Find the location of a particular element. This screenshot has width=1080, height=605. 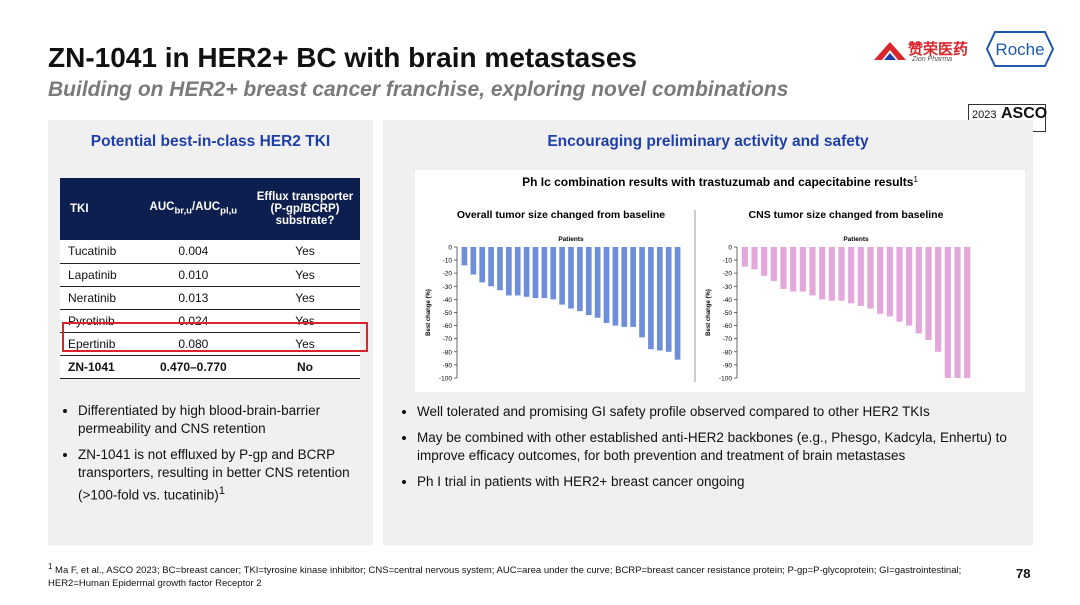

zion-logo: 赞荣医药 Zion Pharma is located at coordinates (926, 52).